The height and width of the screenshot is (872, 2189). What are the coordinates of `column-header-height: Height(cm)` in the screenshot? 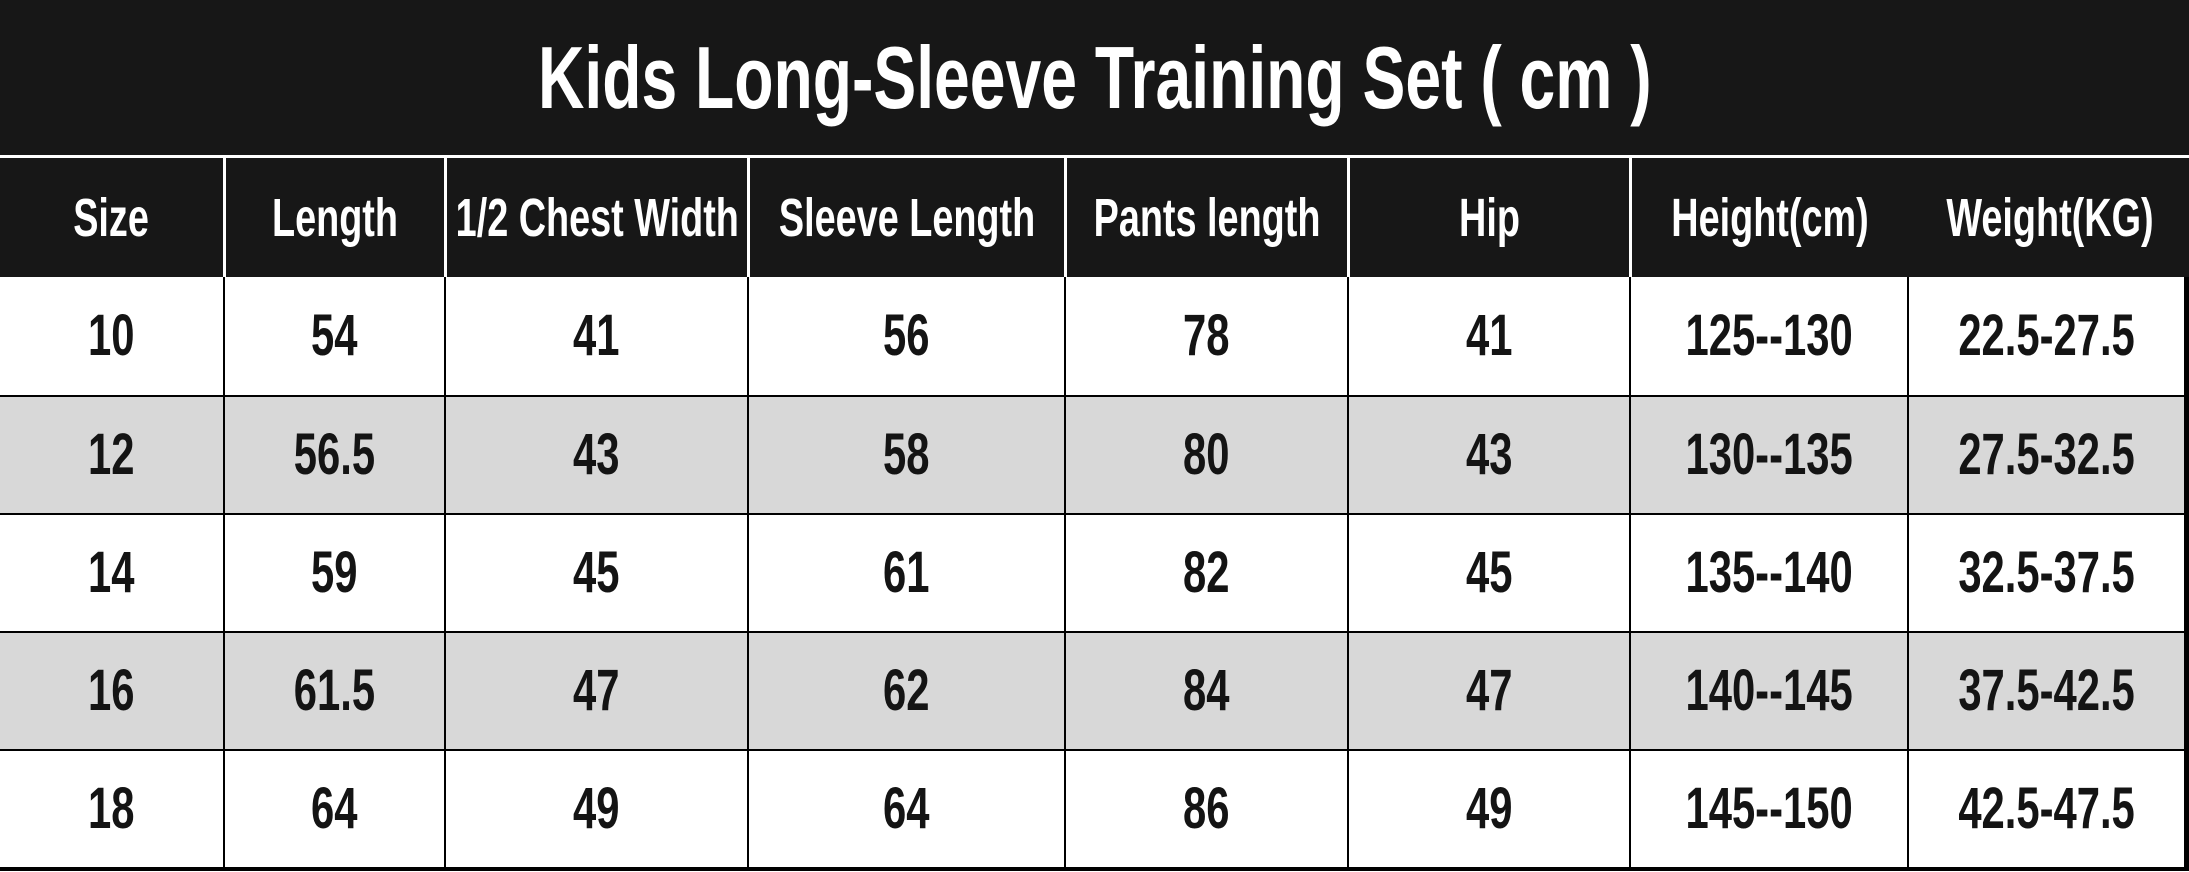 It's located at (1768, 217).